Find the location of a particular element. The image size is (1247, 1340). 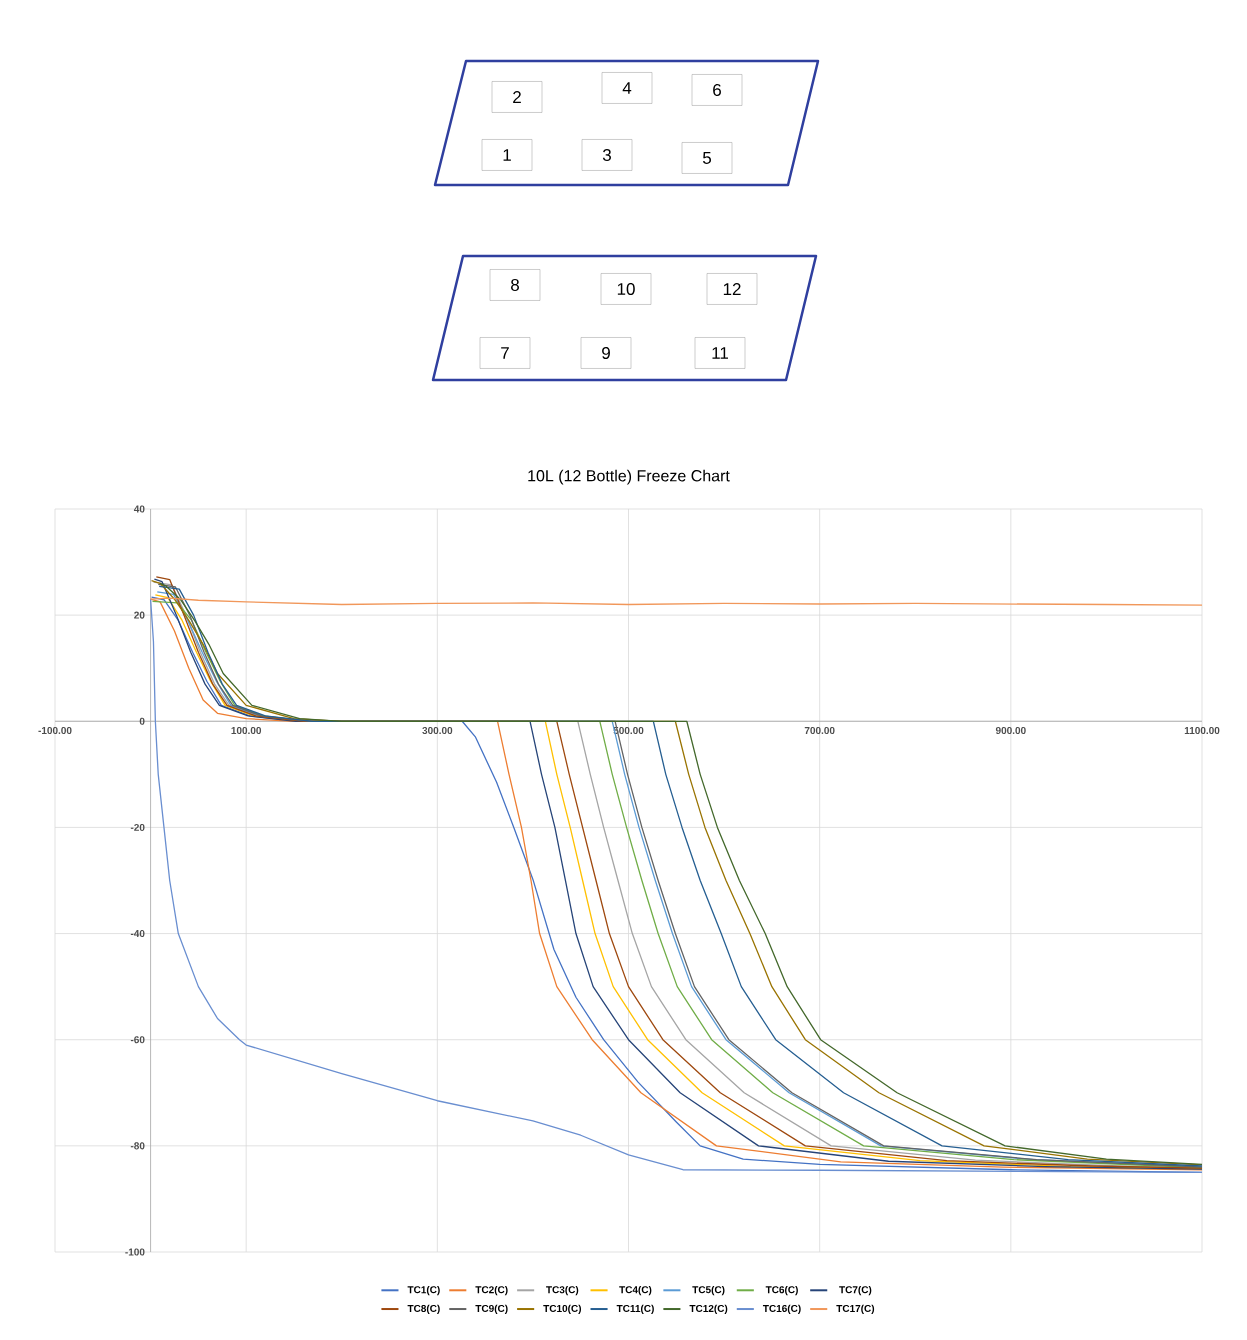

x-tick-label: 1100.00 is located at coordinates (1202, 730).